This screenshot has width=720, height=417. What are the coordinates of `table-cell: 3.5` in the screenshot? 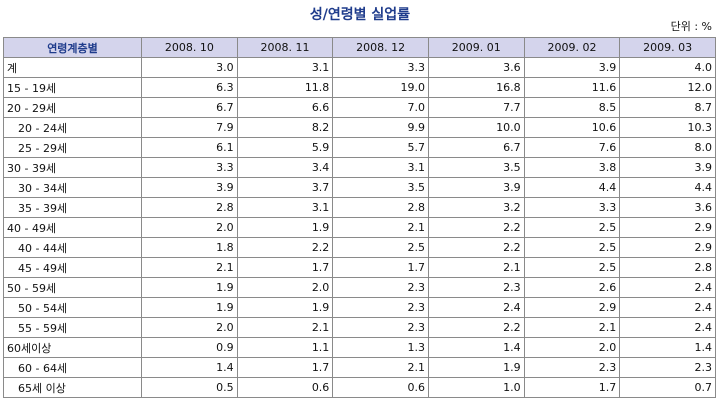 It's located at (380, 187).